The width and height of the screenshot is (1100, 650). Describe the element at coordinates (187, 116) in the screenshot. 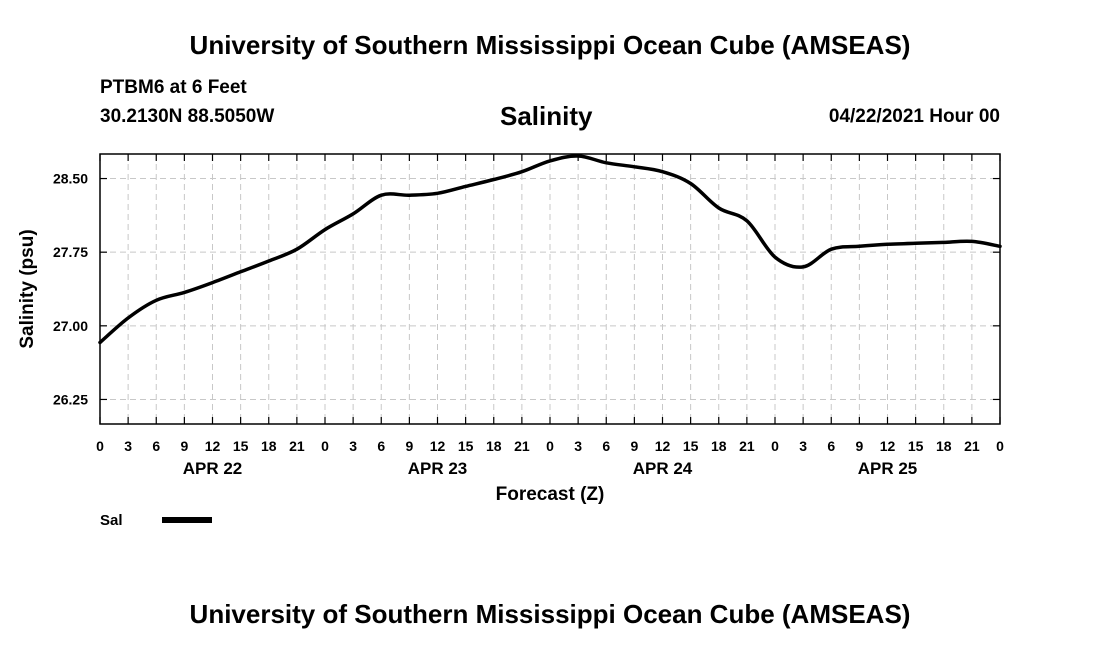

I see `coordinates-label: 30.2130N 88.5050W` at that location.